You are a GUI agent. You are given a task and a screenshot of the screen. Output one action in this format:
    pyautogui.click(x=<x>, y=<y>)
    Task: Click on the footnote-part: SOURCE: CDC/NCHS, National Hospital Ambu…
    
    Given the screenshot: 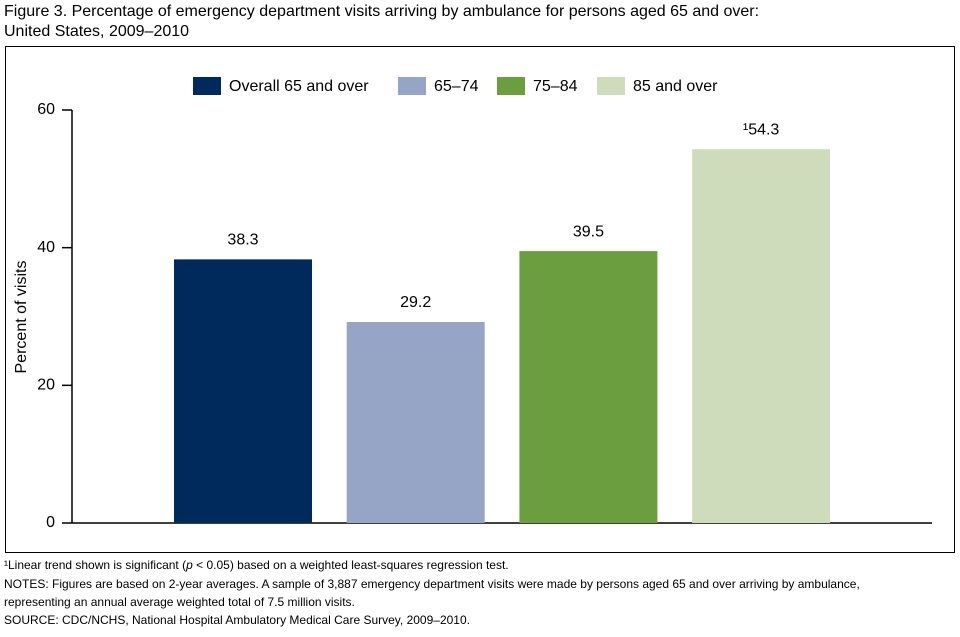 What is the action you would take?
    pyautogui.click(x=237, y=620)
    